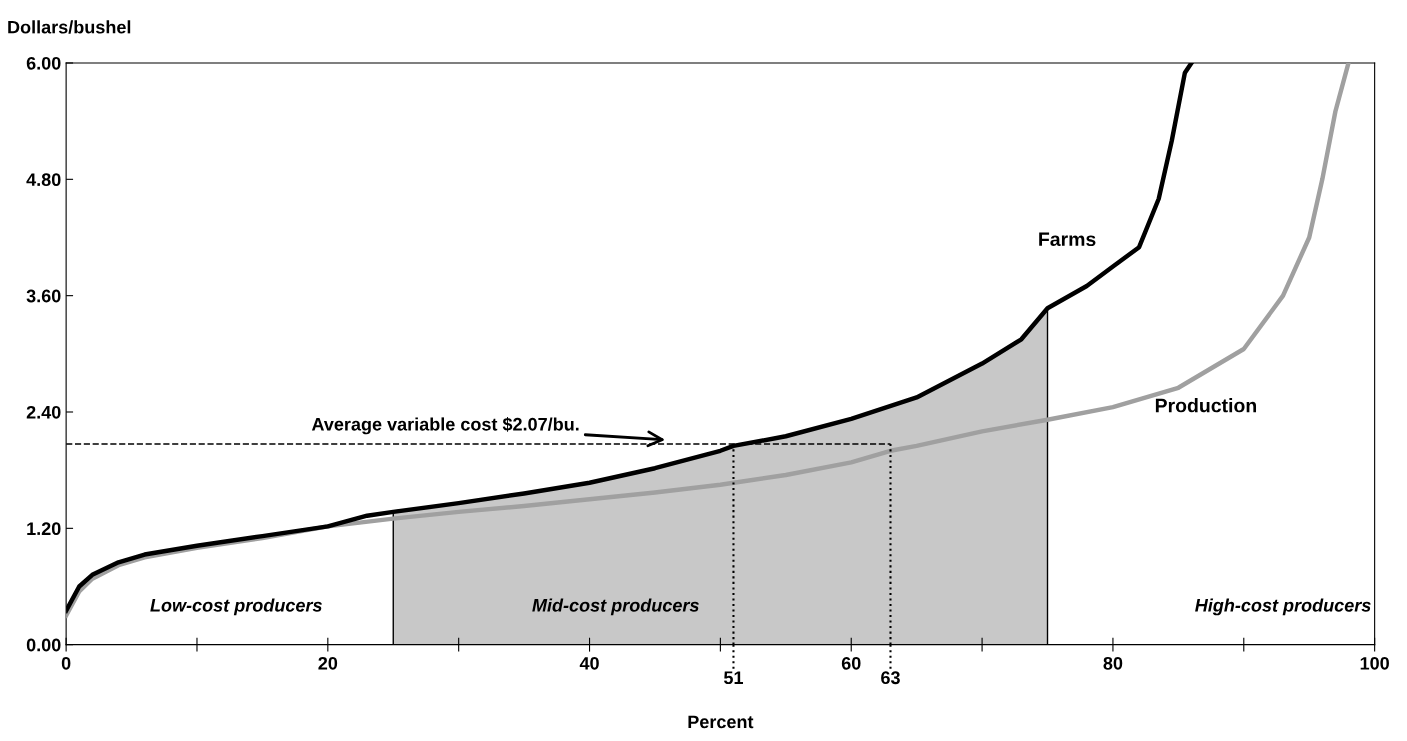  Describe the element at coordinates (66, 663) in the screenshot. I see `x-tick-label: 0` at that location.